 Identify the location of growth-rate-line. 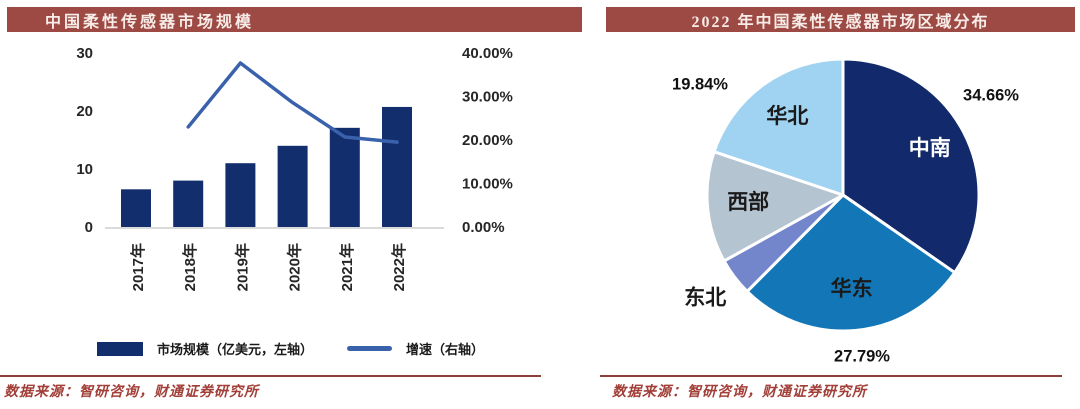
(292, 102).